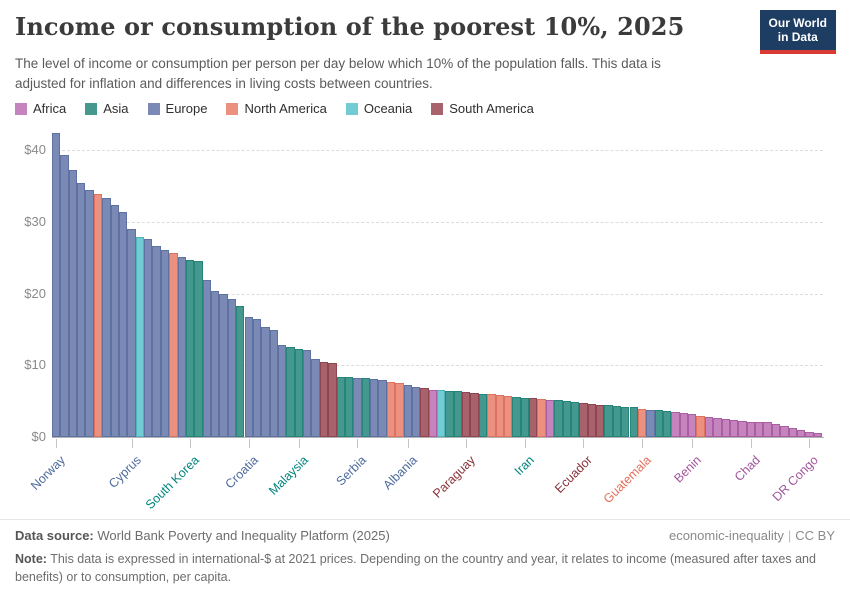  I want to click on bar-chad, so click(751, 429).